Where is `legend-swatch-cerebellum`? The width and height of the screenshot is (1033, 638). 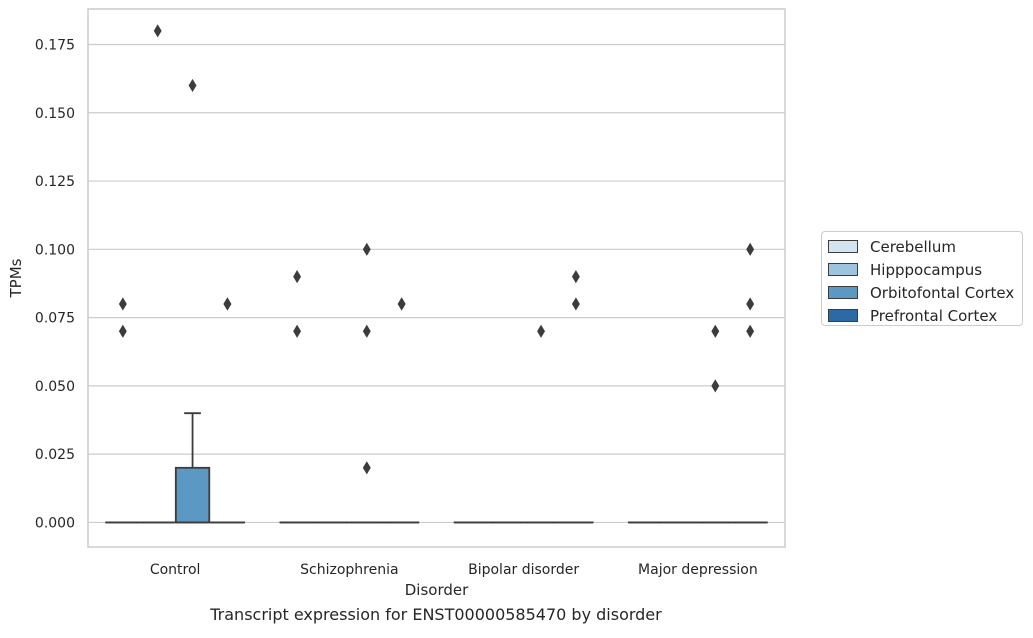 legend-swatch-cerebellum is located at coordinates (843, 246).